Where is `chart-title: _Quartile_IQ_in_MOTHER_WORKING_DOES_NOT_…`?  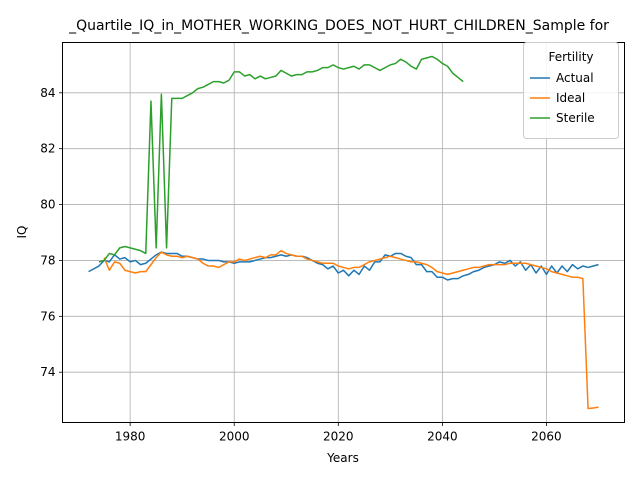 chart-title: _Quartile_IQ_in_MOTHER_WORKING_DOES_NOT_… is located at coordinates (338, 26).